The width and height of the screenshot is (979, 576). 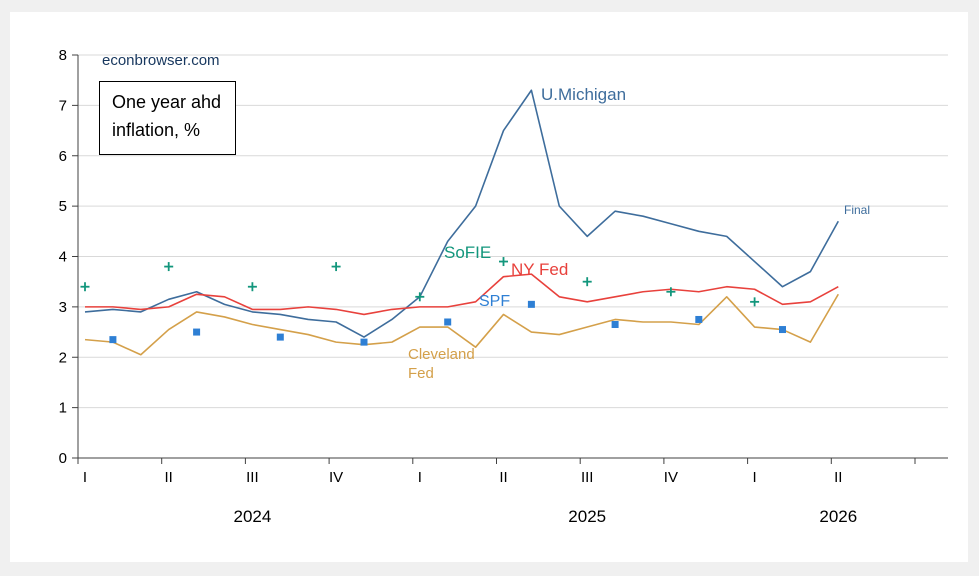 What do you see at coordinates (857, 210) in the screenshot?
I see `final-point-label: Final` at bounding box center [857, 210].